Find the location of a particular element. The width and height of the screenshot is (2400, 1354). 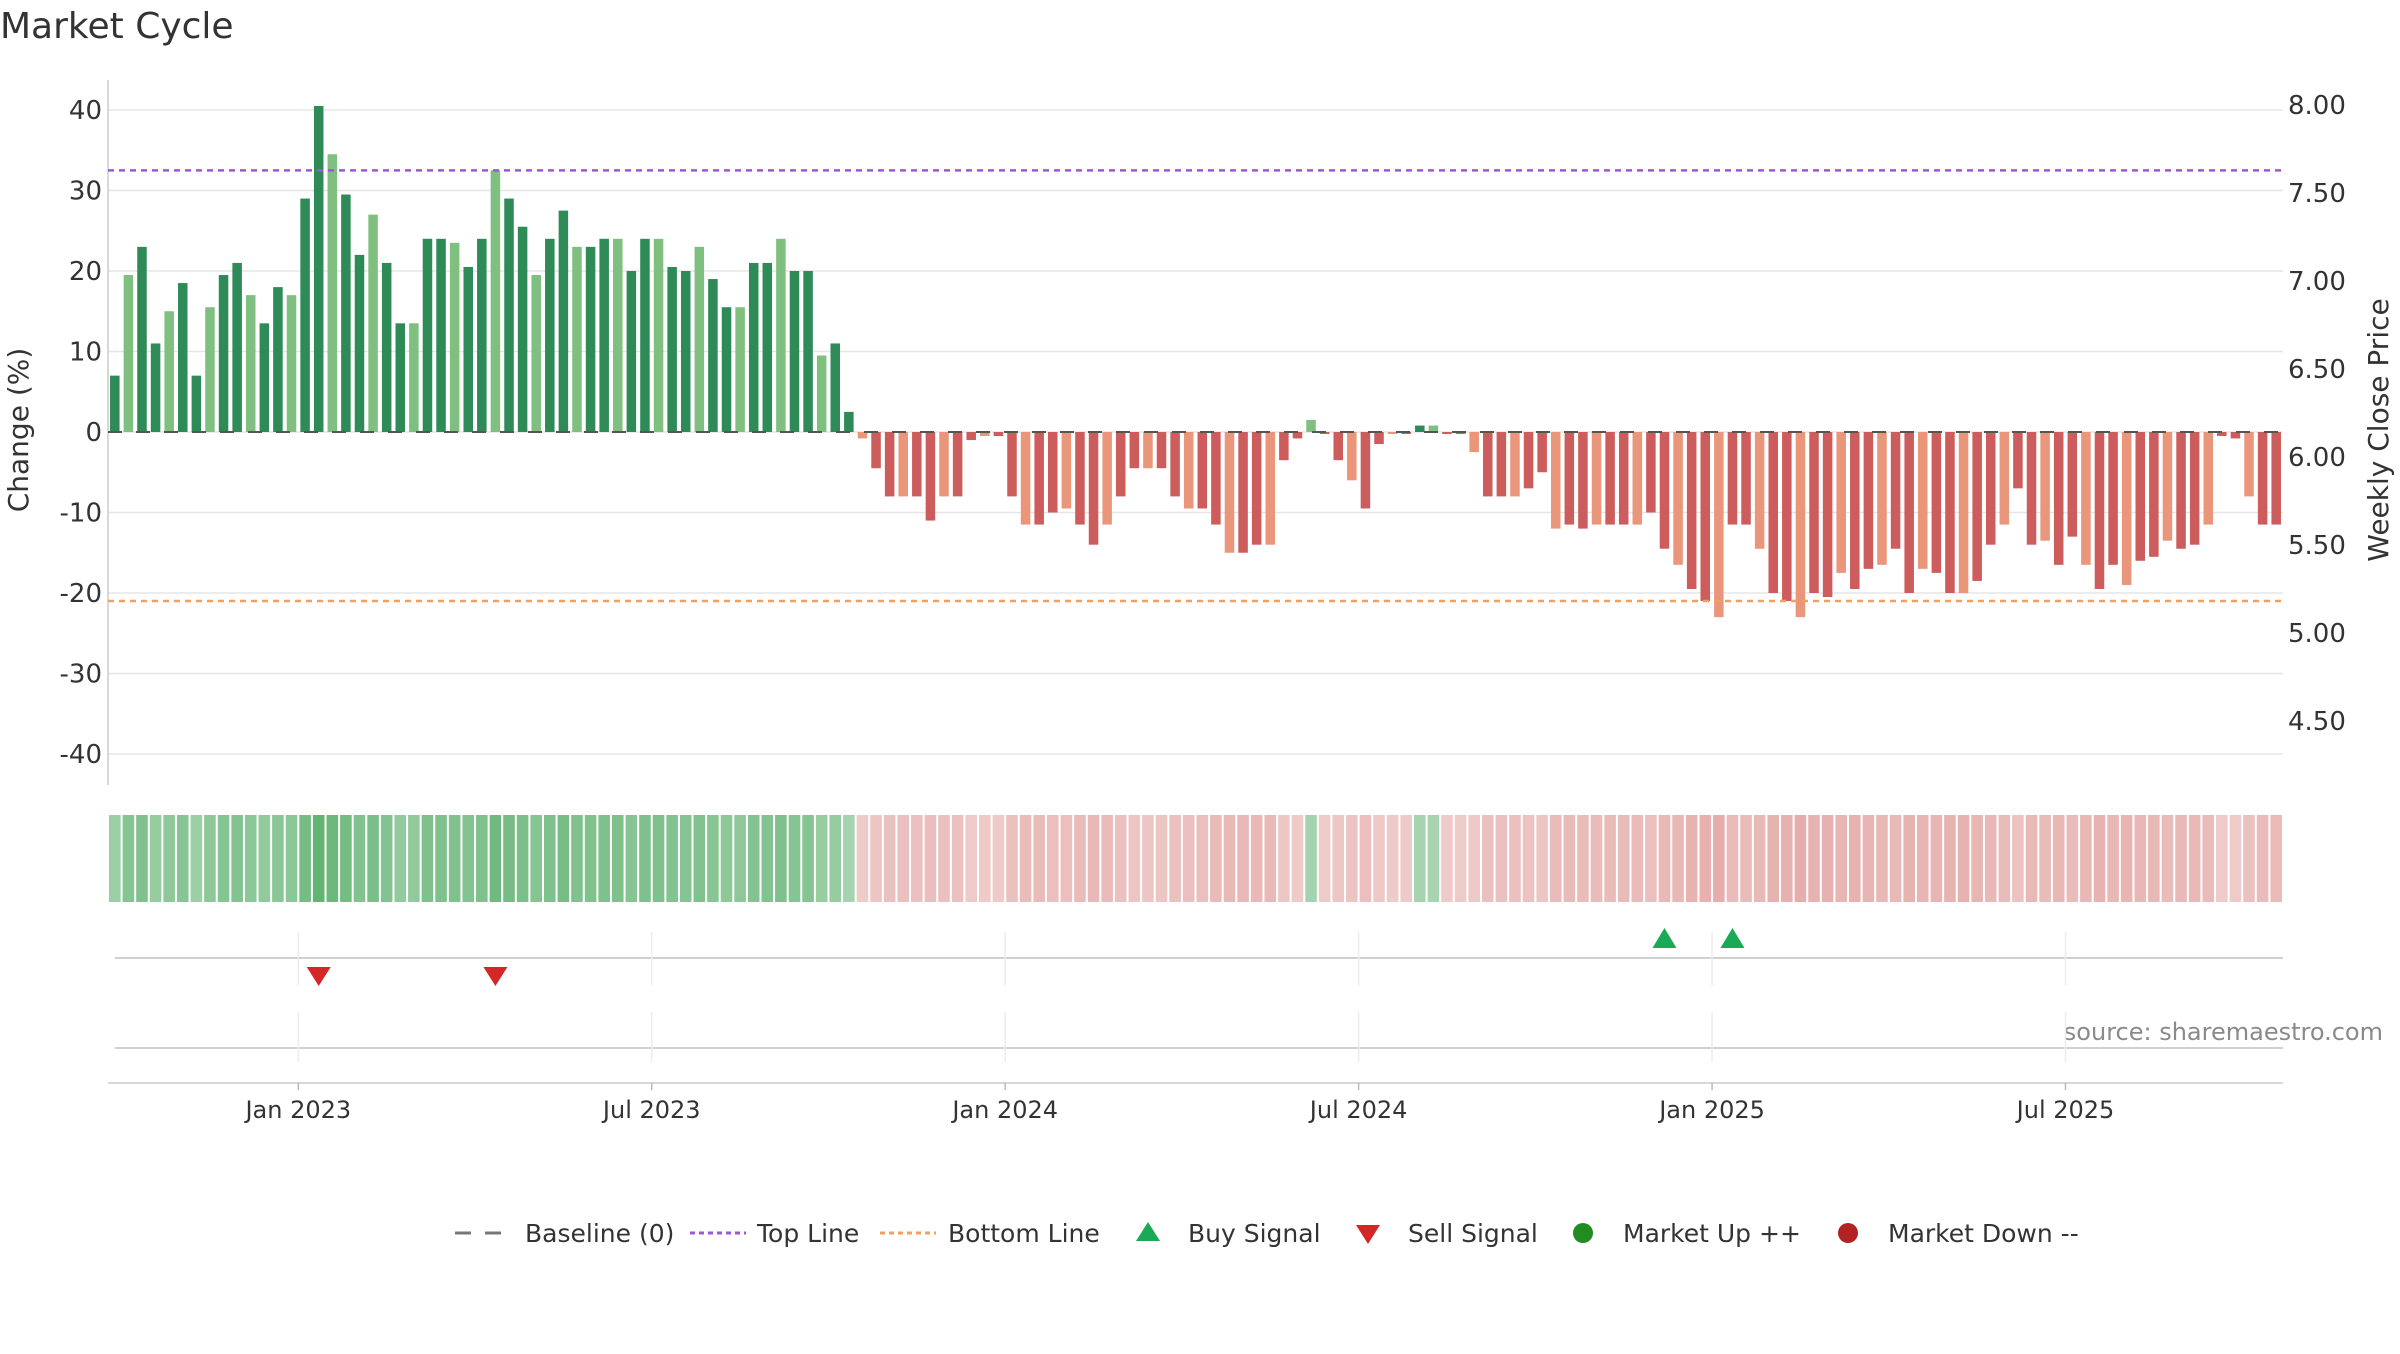

legend-bottom-line-label: Bottom Line is located at coordinates (1024, 1233).